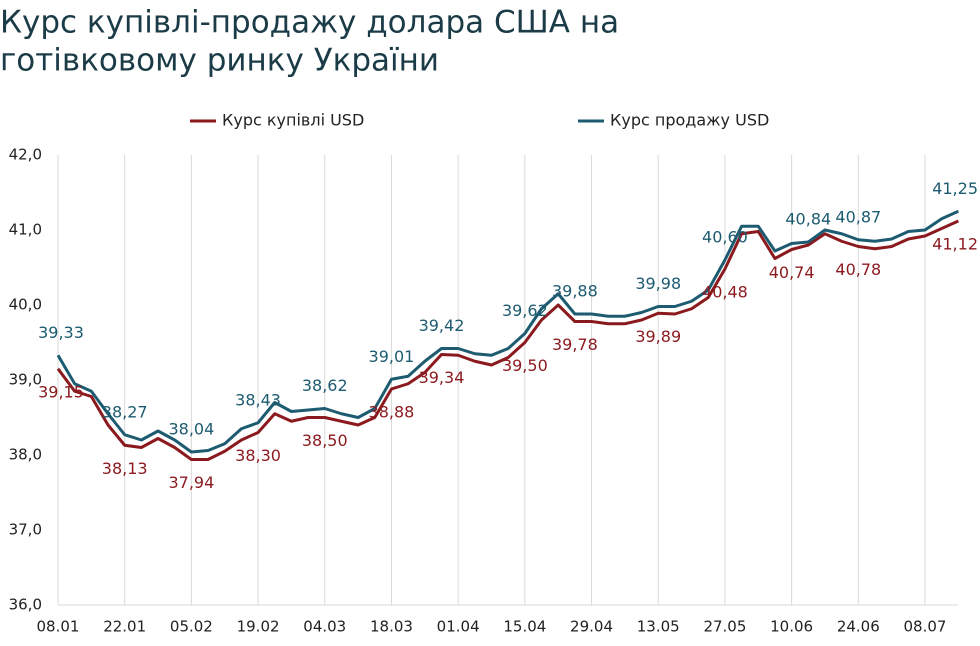  I want to click on data-label: 39,15, so click(61, 391).